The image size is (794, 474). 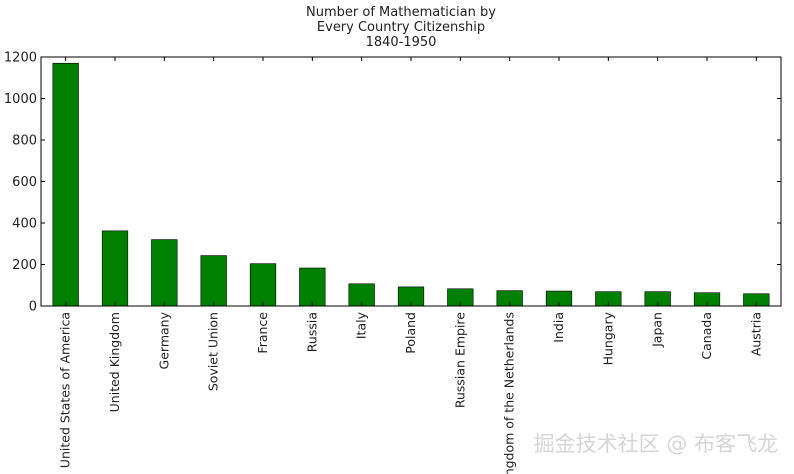 I want to click on x-tick-label-0: United States of America, so click(x=65, y=390).